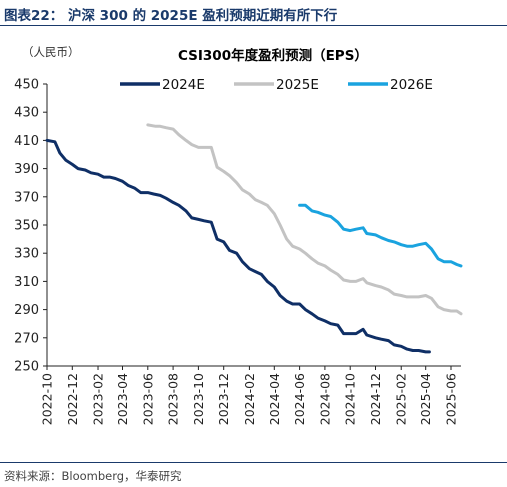 The image size is (507, 487). Describe the element at coordinates (183, 85) in the screenshot. I see `legend-label-2024E: 2024E` at that location.